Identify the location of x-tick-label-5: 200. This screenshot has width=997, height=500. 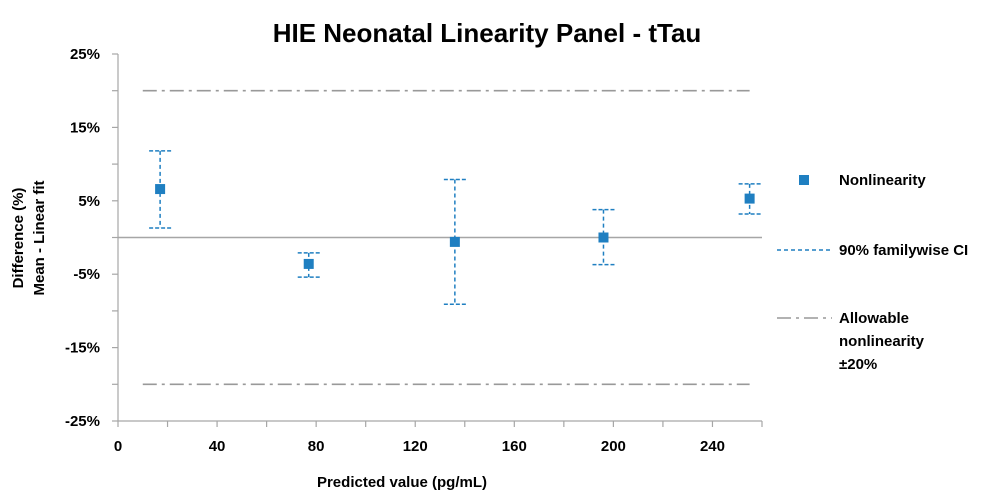
(613, 446).